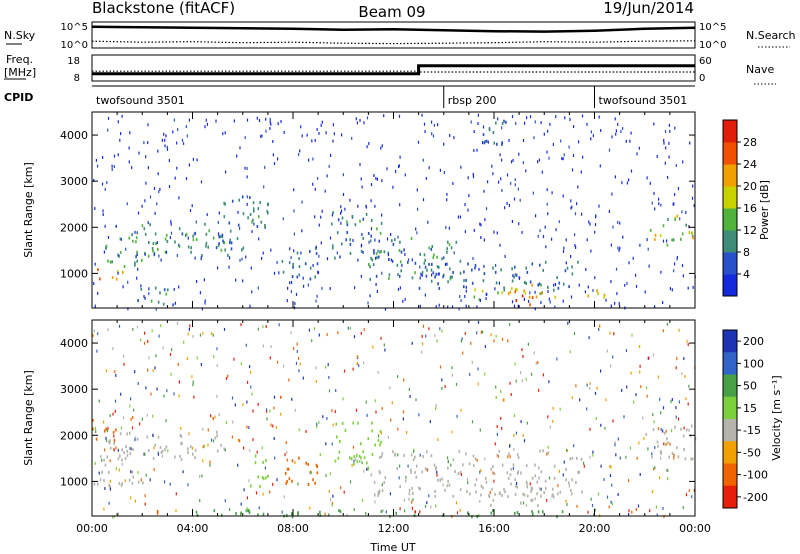  Describe the element at coordinates (73, 61) in the screenshot. I see `freq-left-top-tick: 18` at that location.